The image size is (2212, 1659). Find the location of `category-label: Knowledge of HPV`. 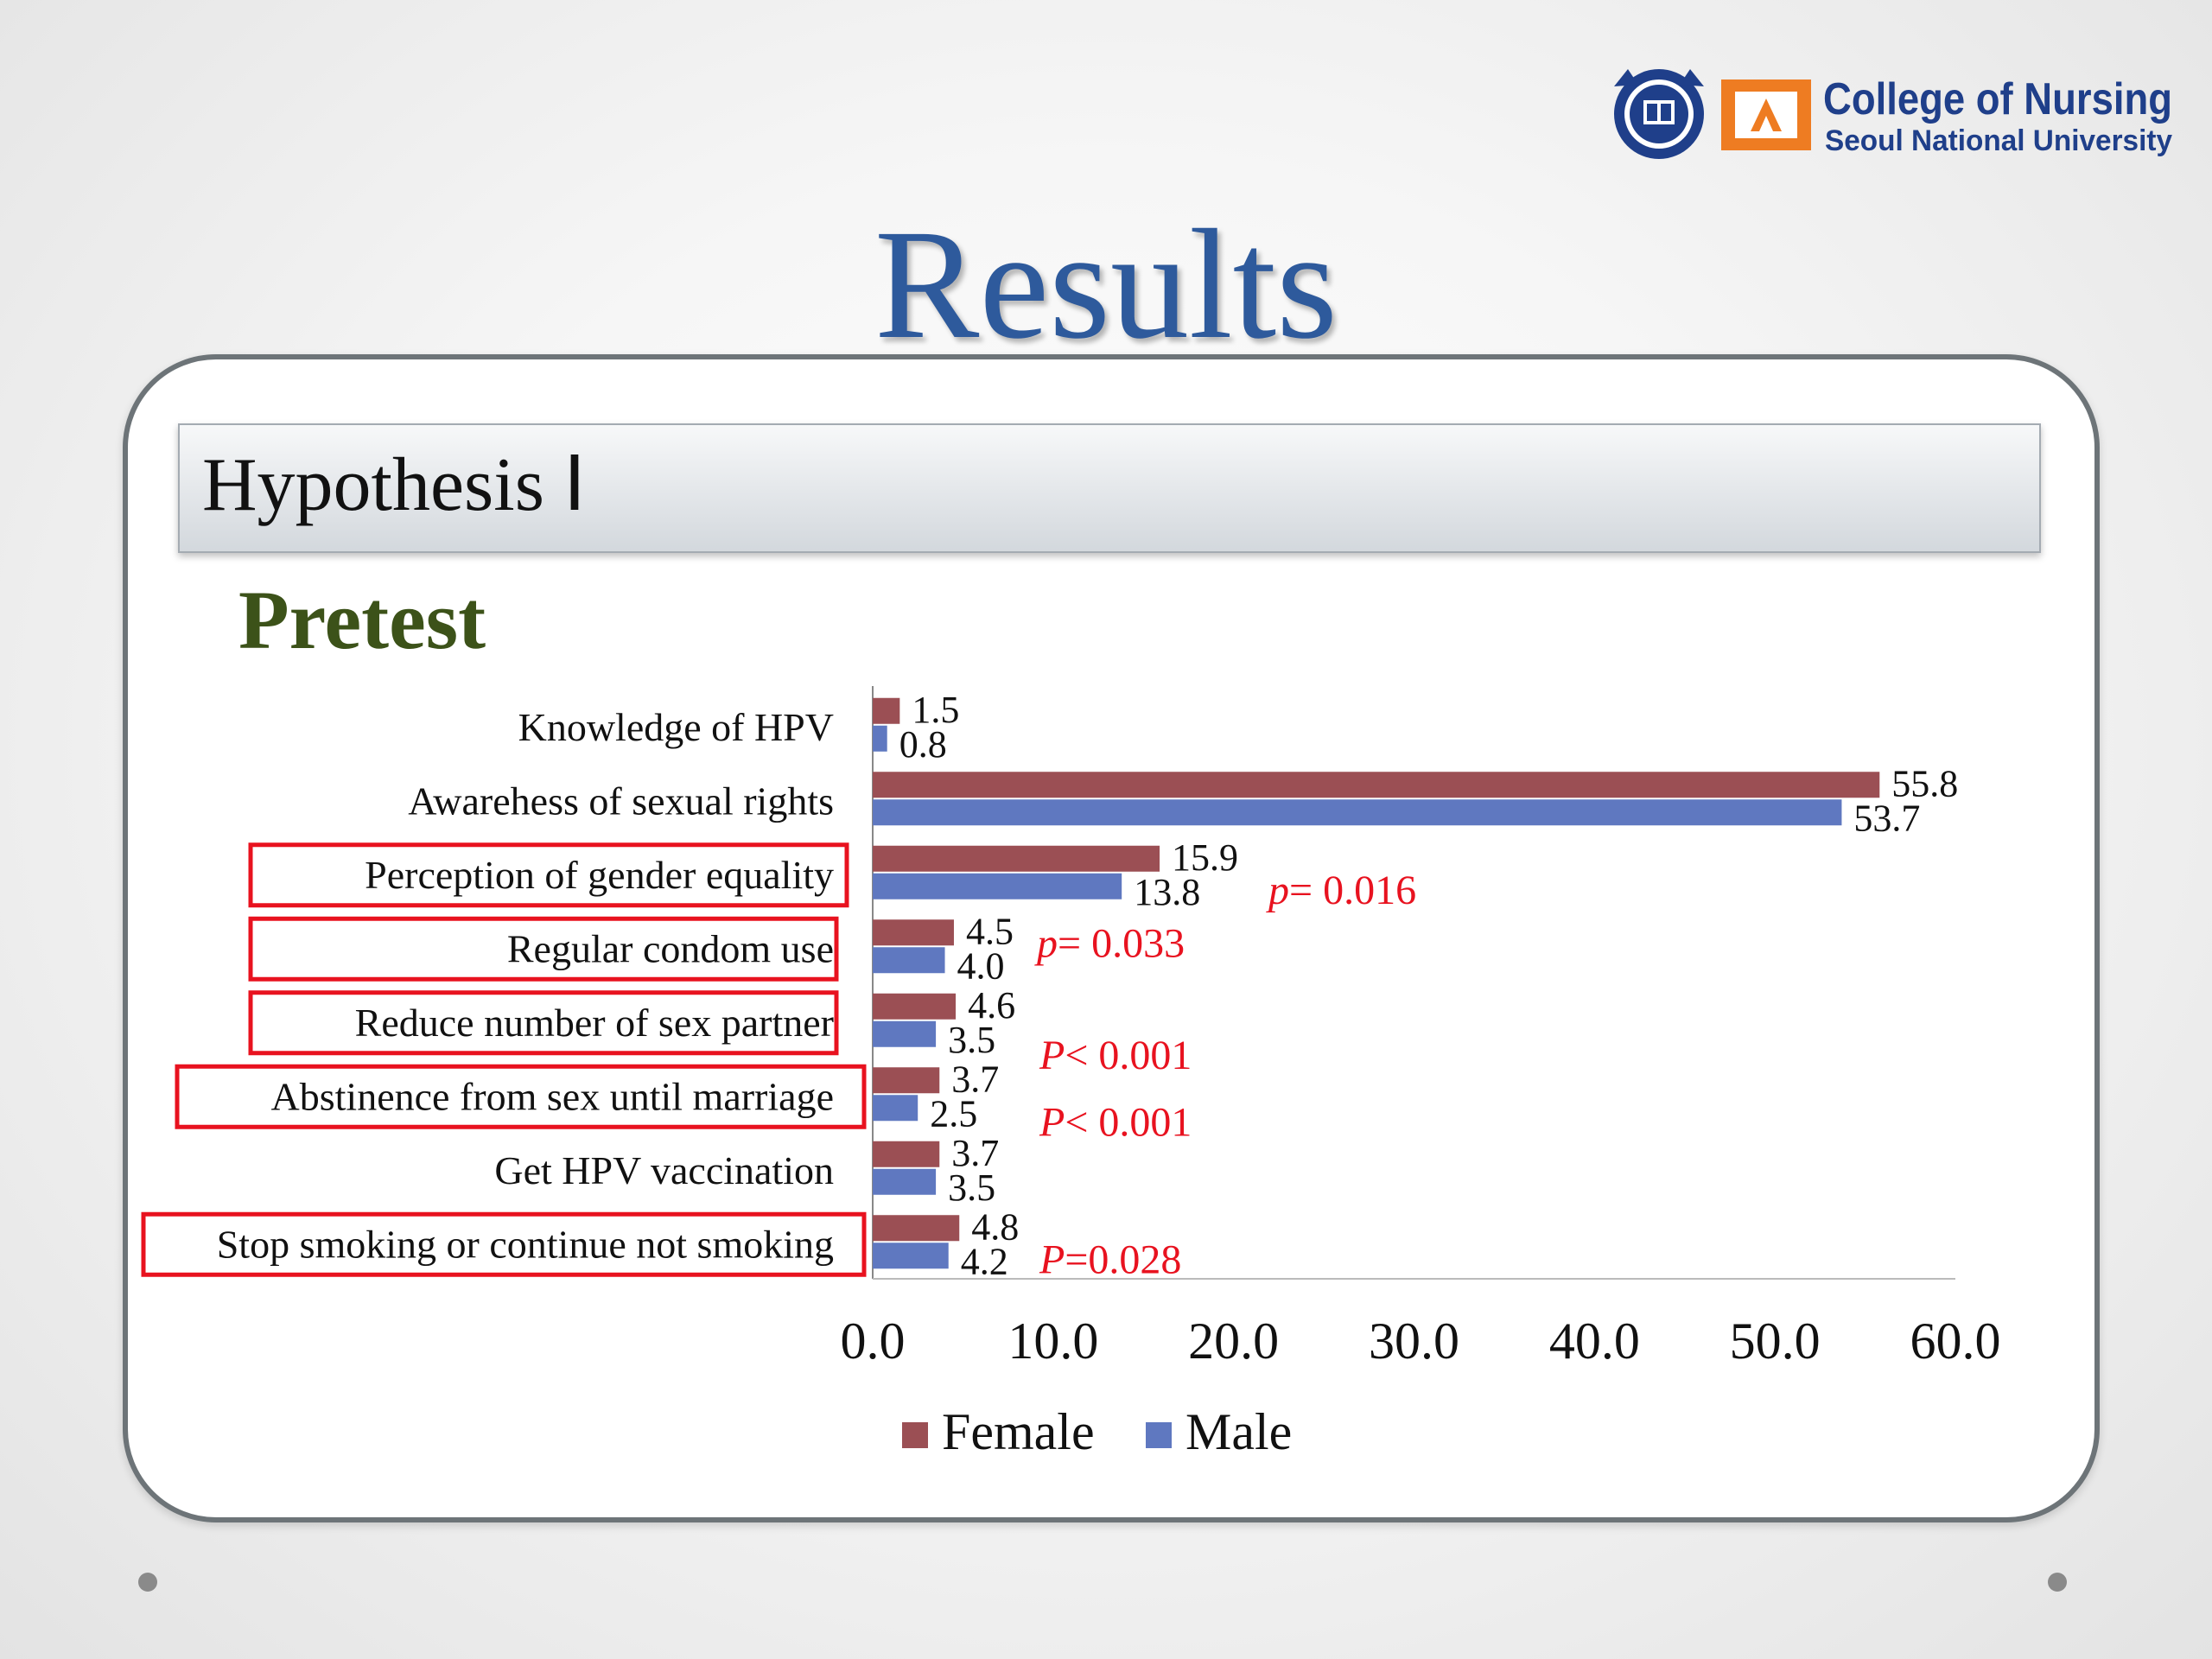

category-label: Knowledge of HPV is located at coordinates (676, 727).